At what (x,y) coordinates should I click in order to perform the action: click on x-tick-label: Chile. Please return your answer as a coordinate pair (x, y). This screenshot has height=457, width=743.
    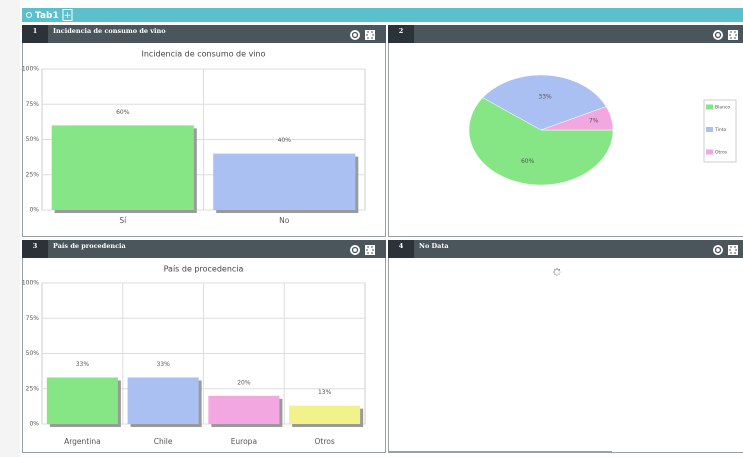
    Looking at the image, I should click on (163, 441).